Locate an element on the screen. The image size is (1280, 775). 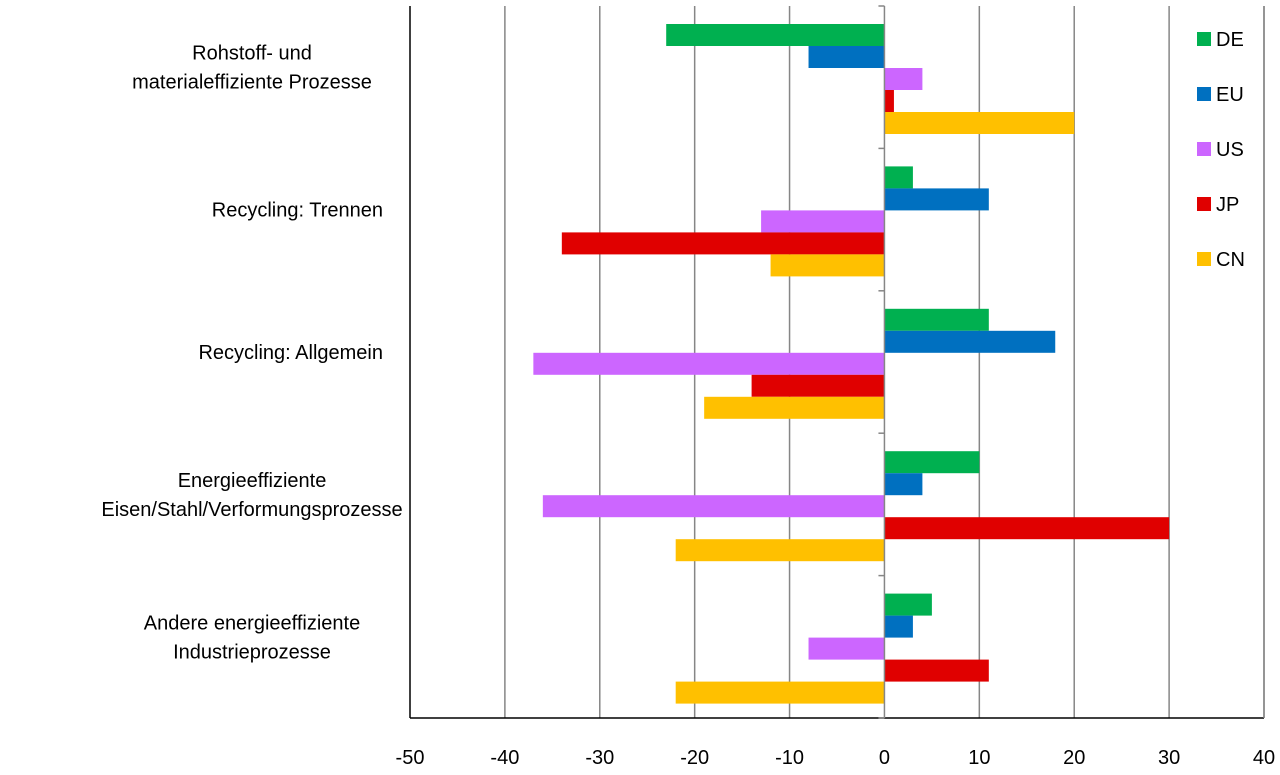
legend-swatch-de is located at coordinates (1204, 39).